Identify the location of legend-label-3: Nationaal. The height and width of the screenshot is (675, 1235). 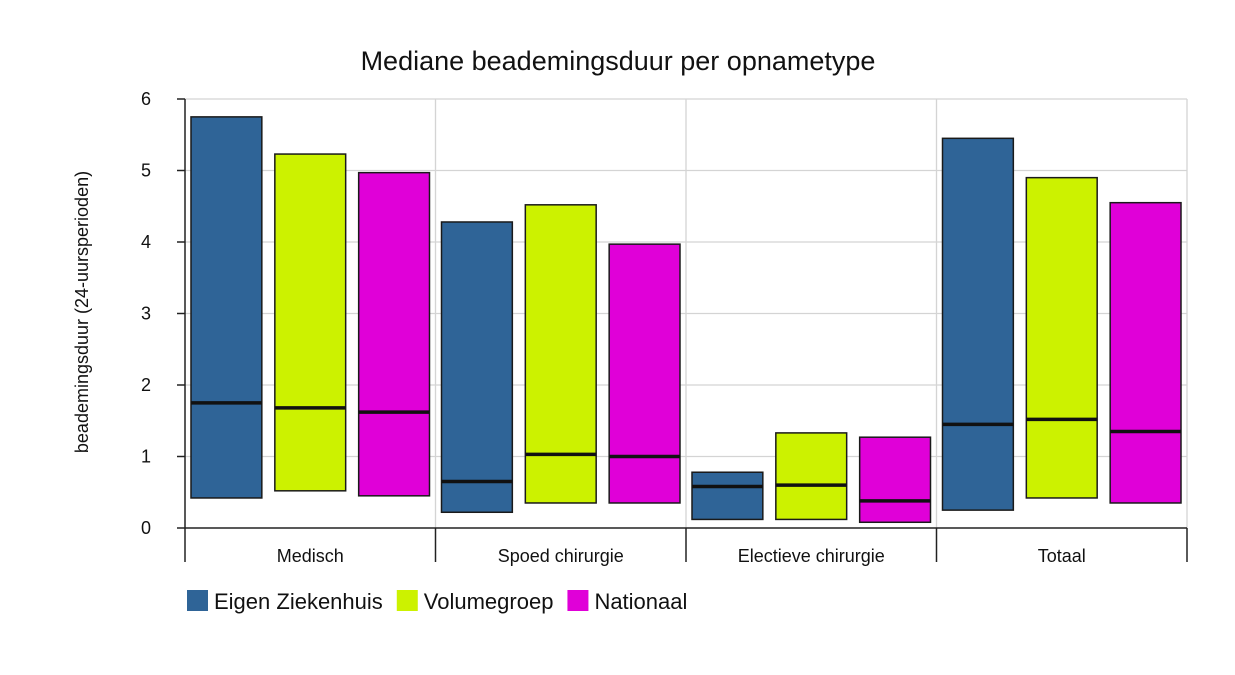
(640, 601).